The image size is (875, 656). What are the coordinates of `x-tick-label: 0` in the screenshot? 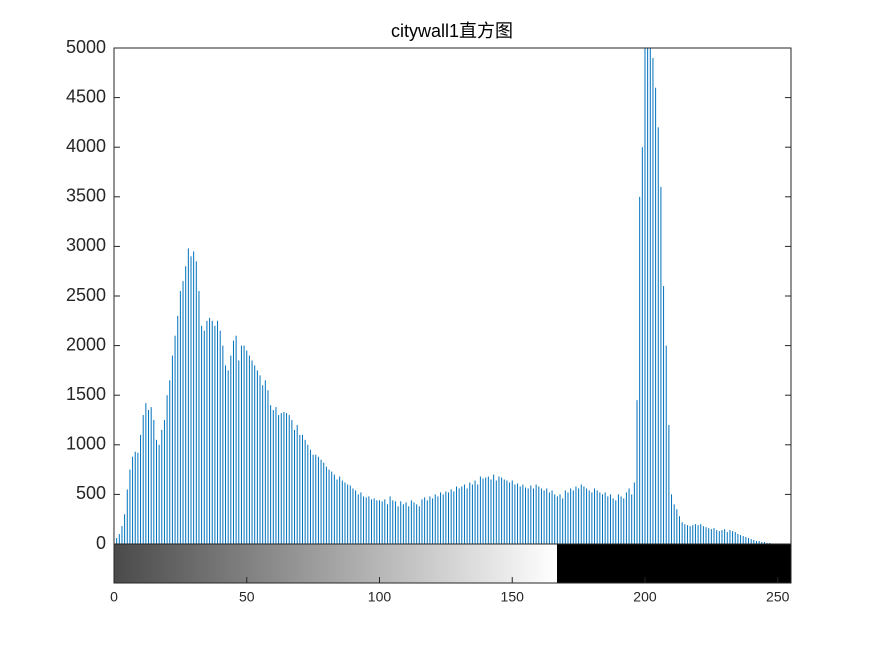 It's located at (114, 597).